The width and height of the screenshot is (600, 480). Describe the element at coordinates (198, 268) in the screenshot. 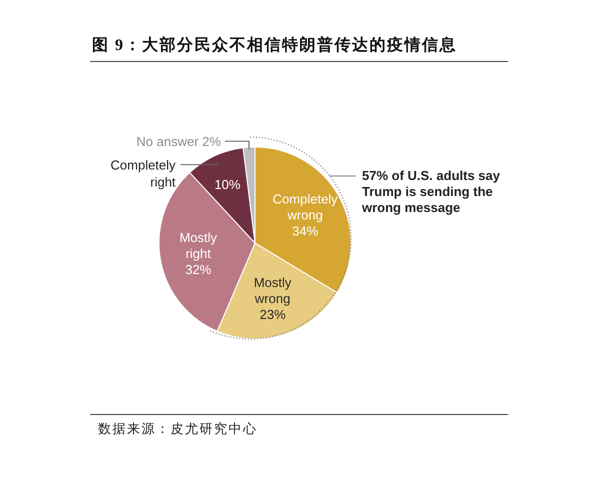

I see `data-label: 32%` at that location.